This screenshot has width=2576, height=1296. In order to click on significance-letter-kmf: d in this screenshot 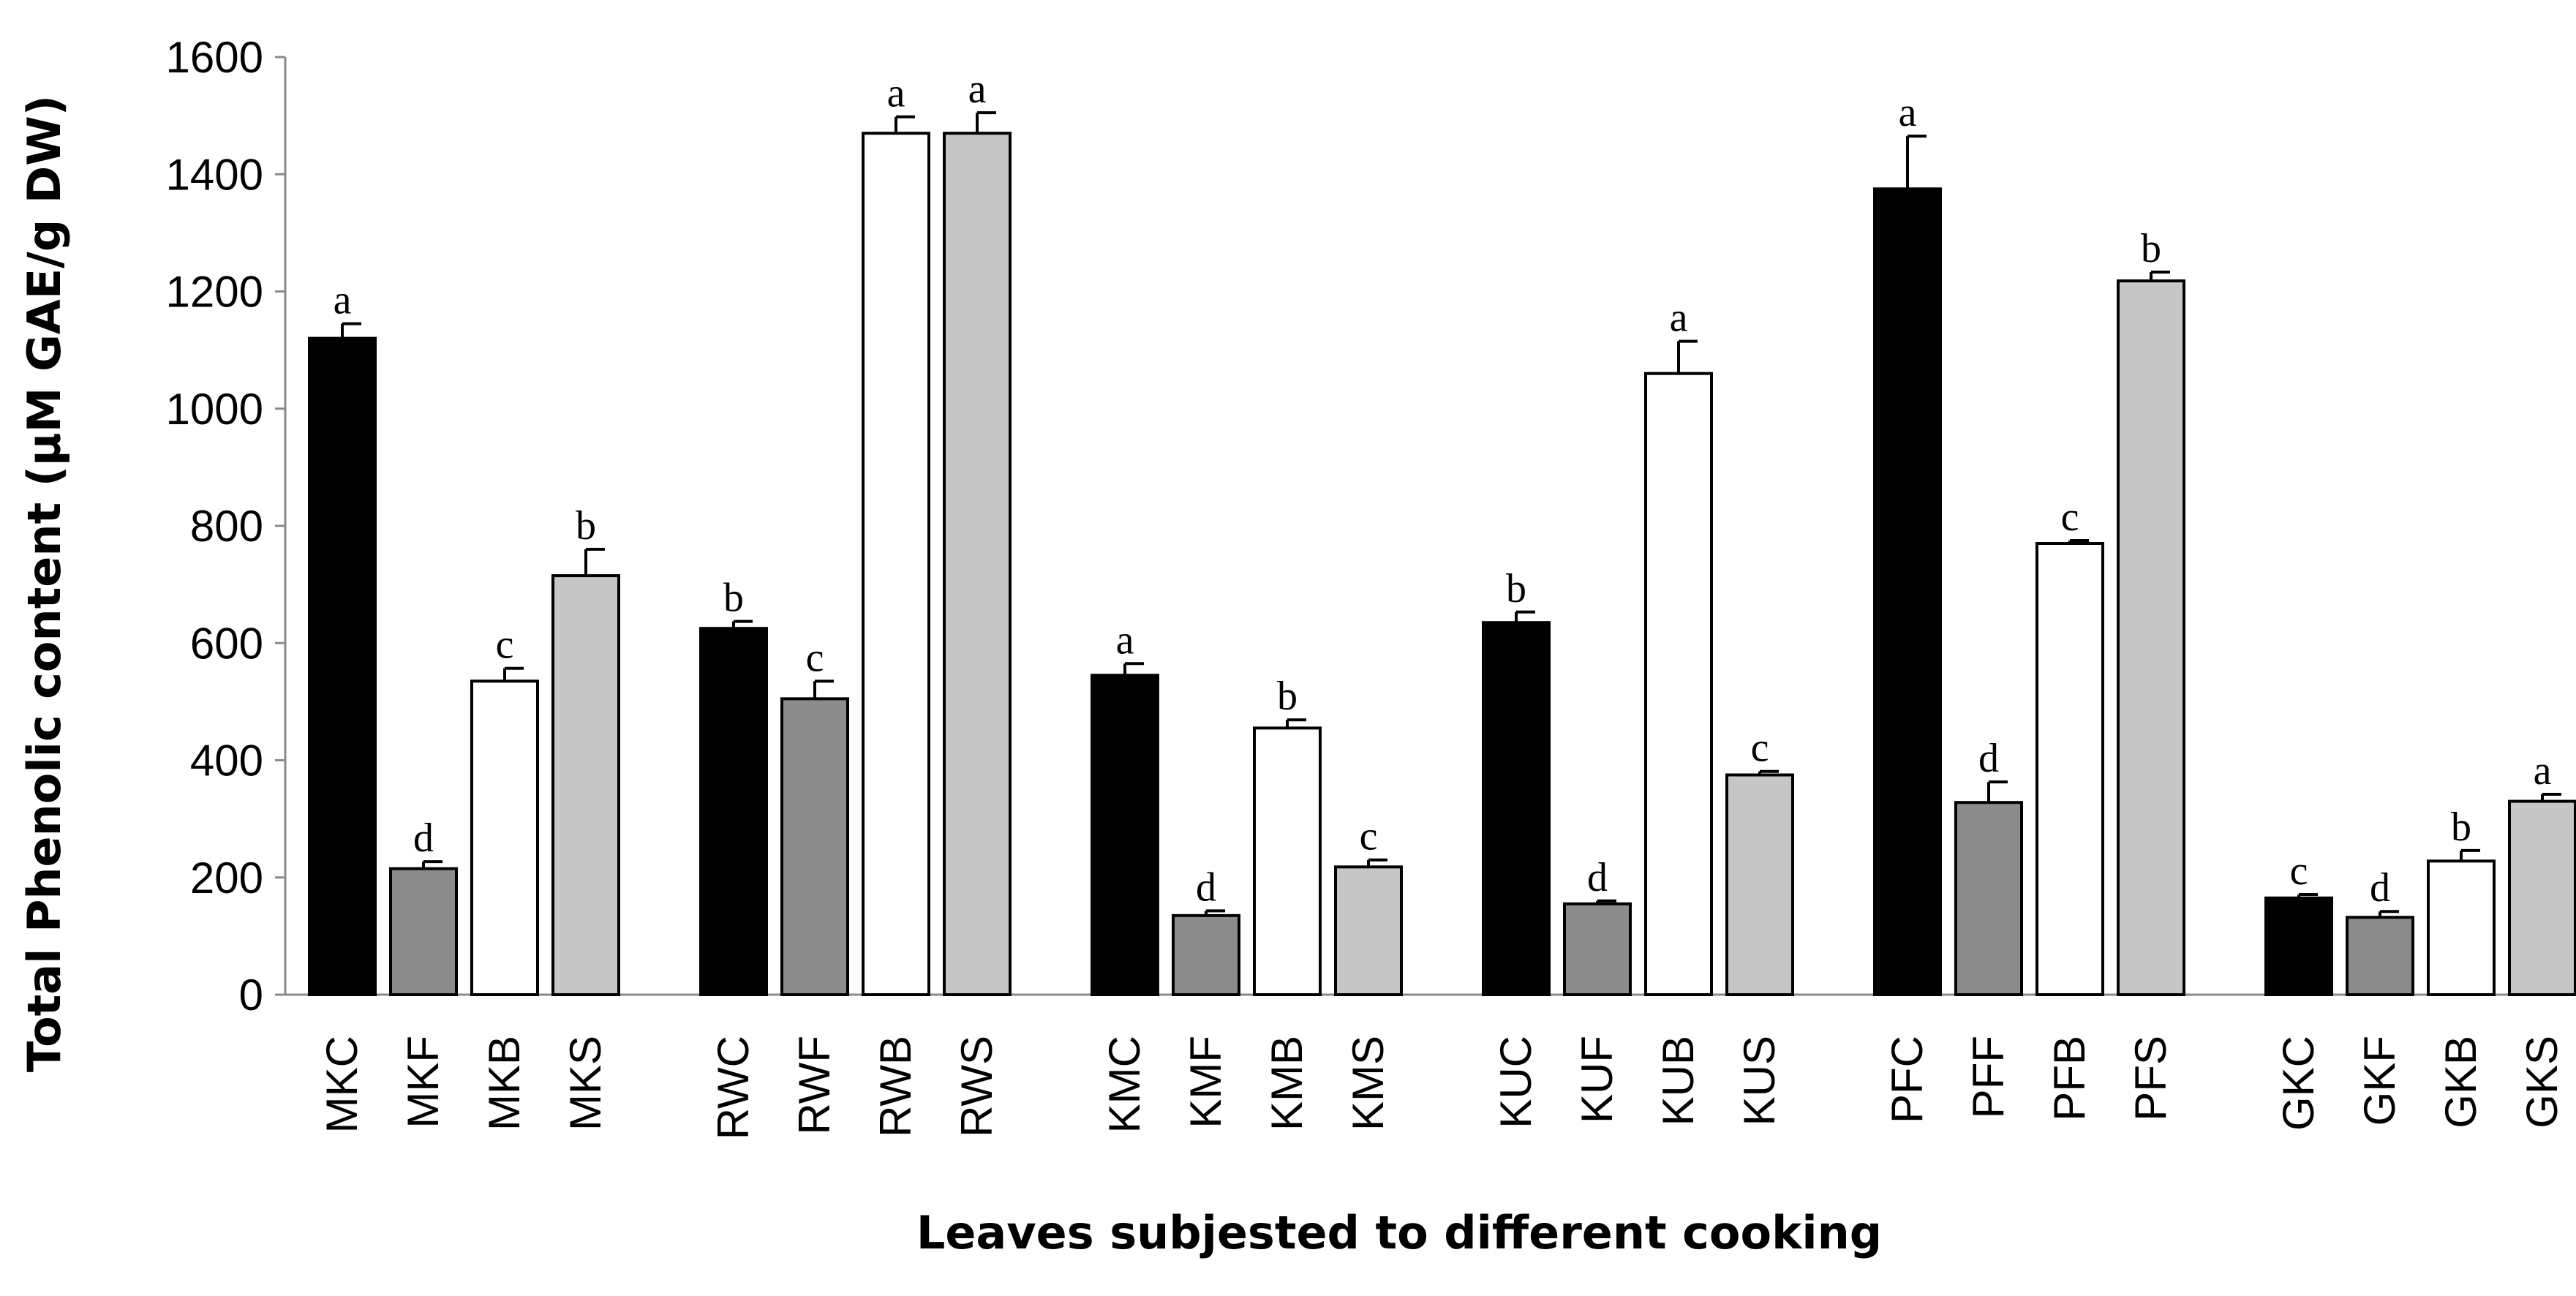, I will do `click(1206, 887)`.